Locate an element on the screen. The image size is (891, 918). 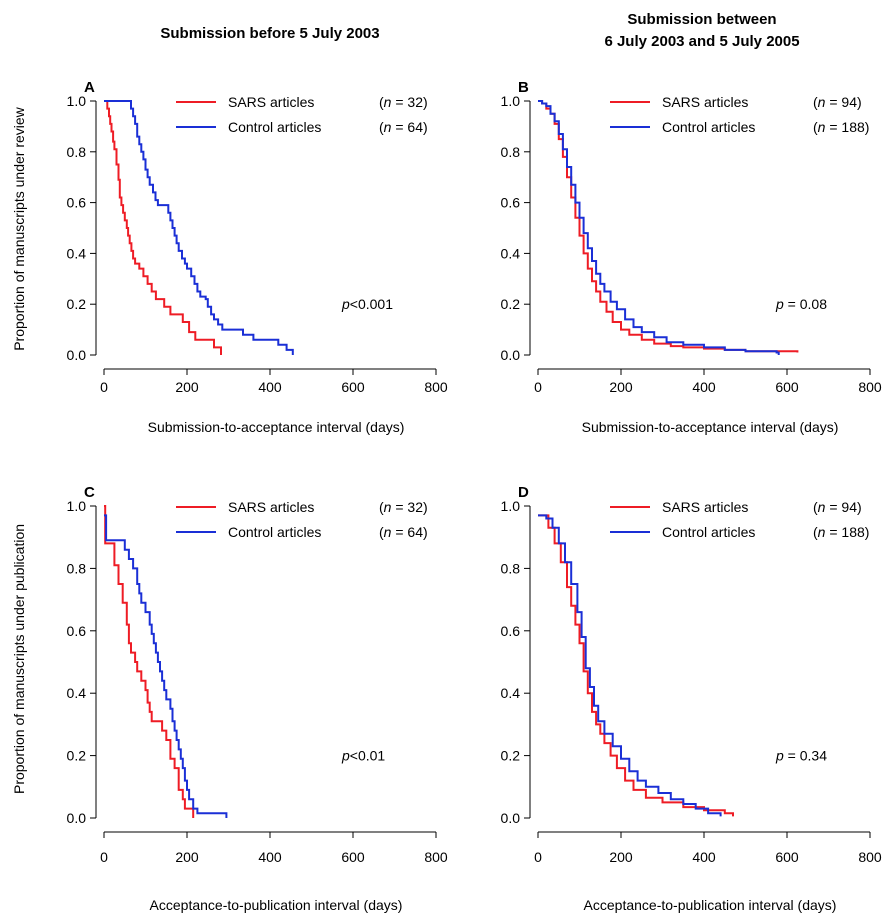
right-column-title-line2: 6 July 2003 and 5 July 2005 is located at coordinates (701, 41).